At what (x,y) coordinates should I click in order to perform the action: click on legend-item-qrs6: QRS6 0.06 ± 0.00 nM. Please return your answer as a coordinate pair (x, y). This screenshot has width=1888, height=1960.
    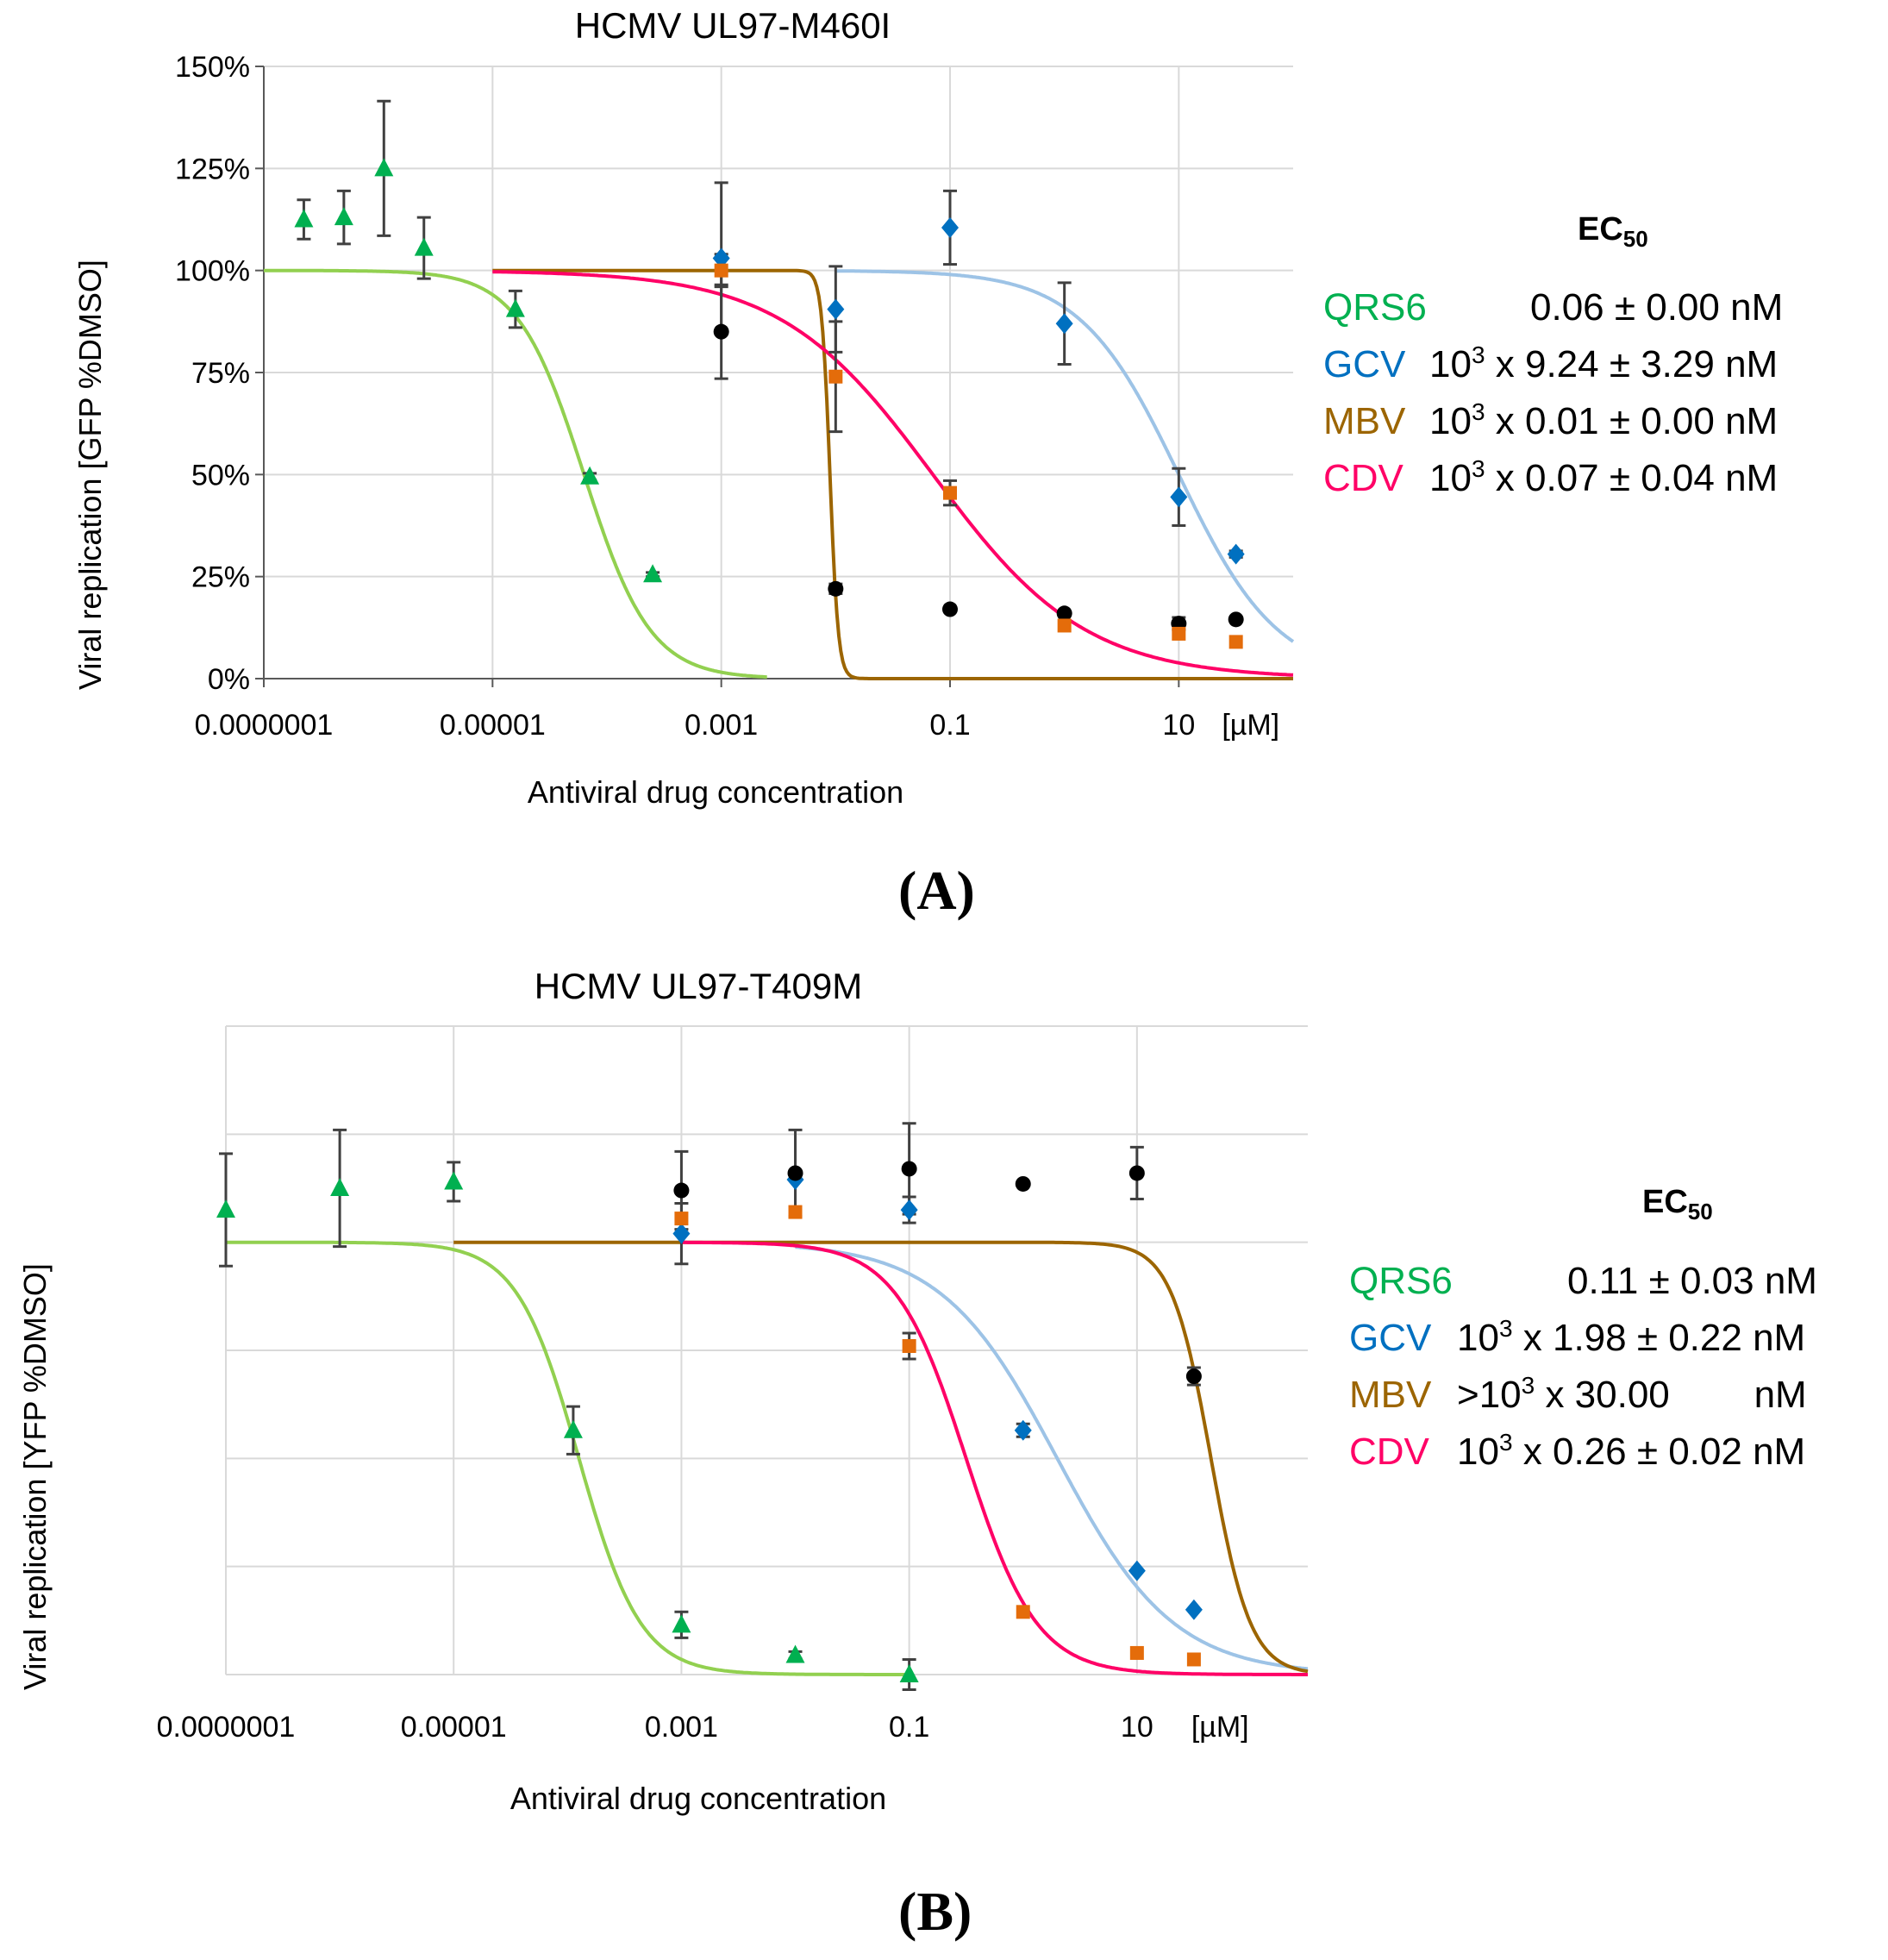
    Looking at the image, I should click on (1599, 307).